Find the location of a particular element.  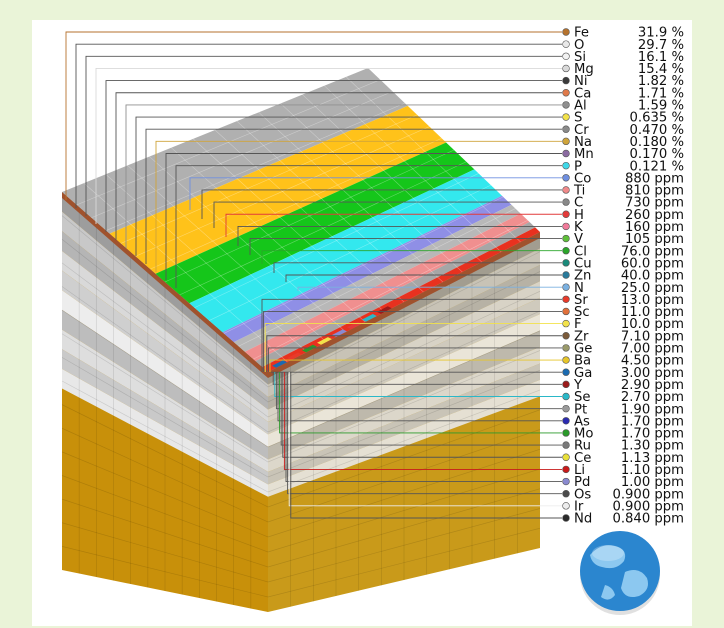

element-dot-v is located at coordinates (566, 238).